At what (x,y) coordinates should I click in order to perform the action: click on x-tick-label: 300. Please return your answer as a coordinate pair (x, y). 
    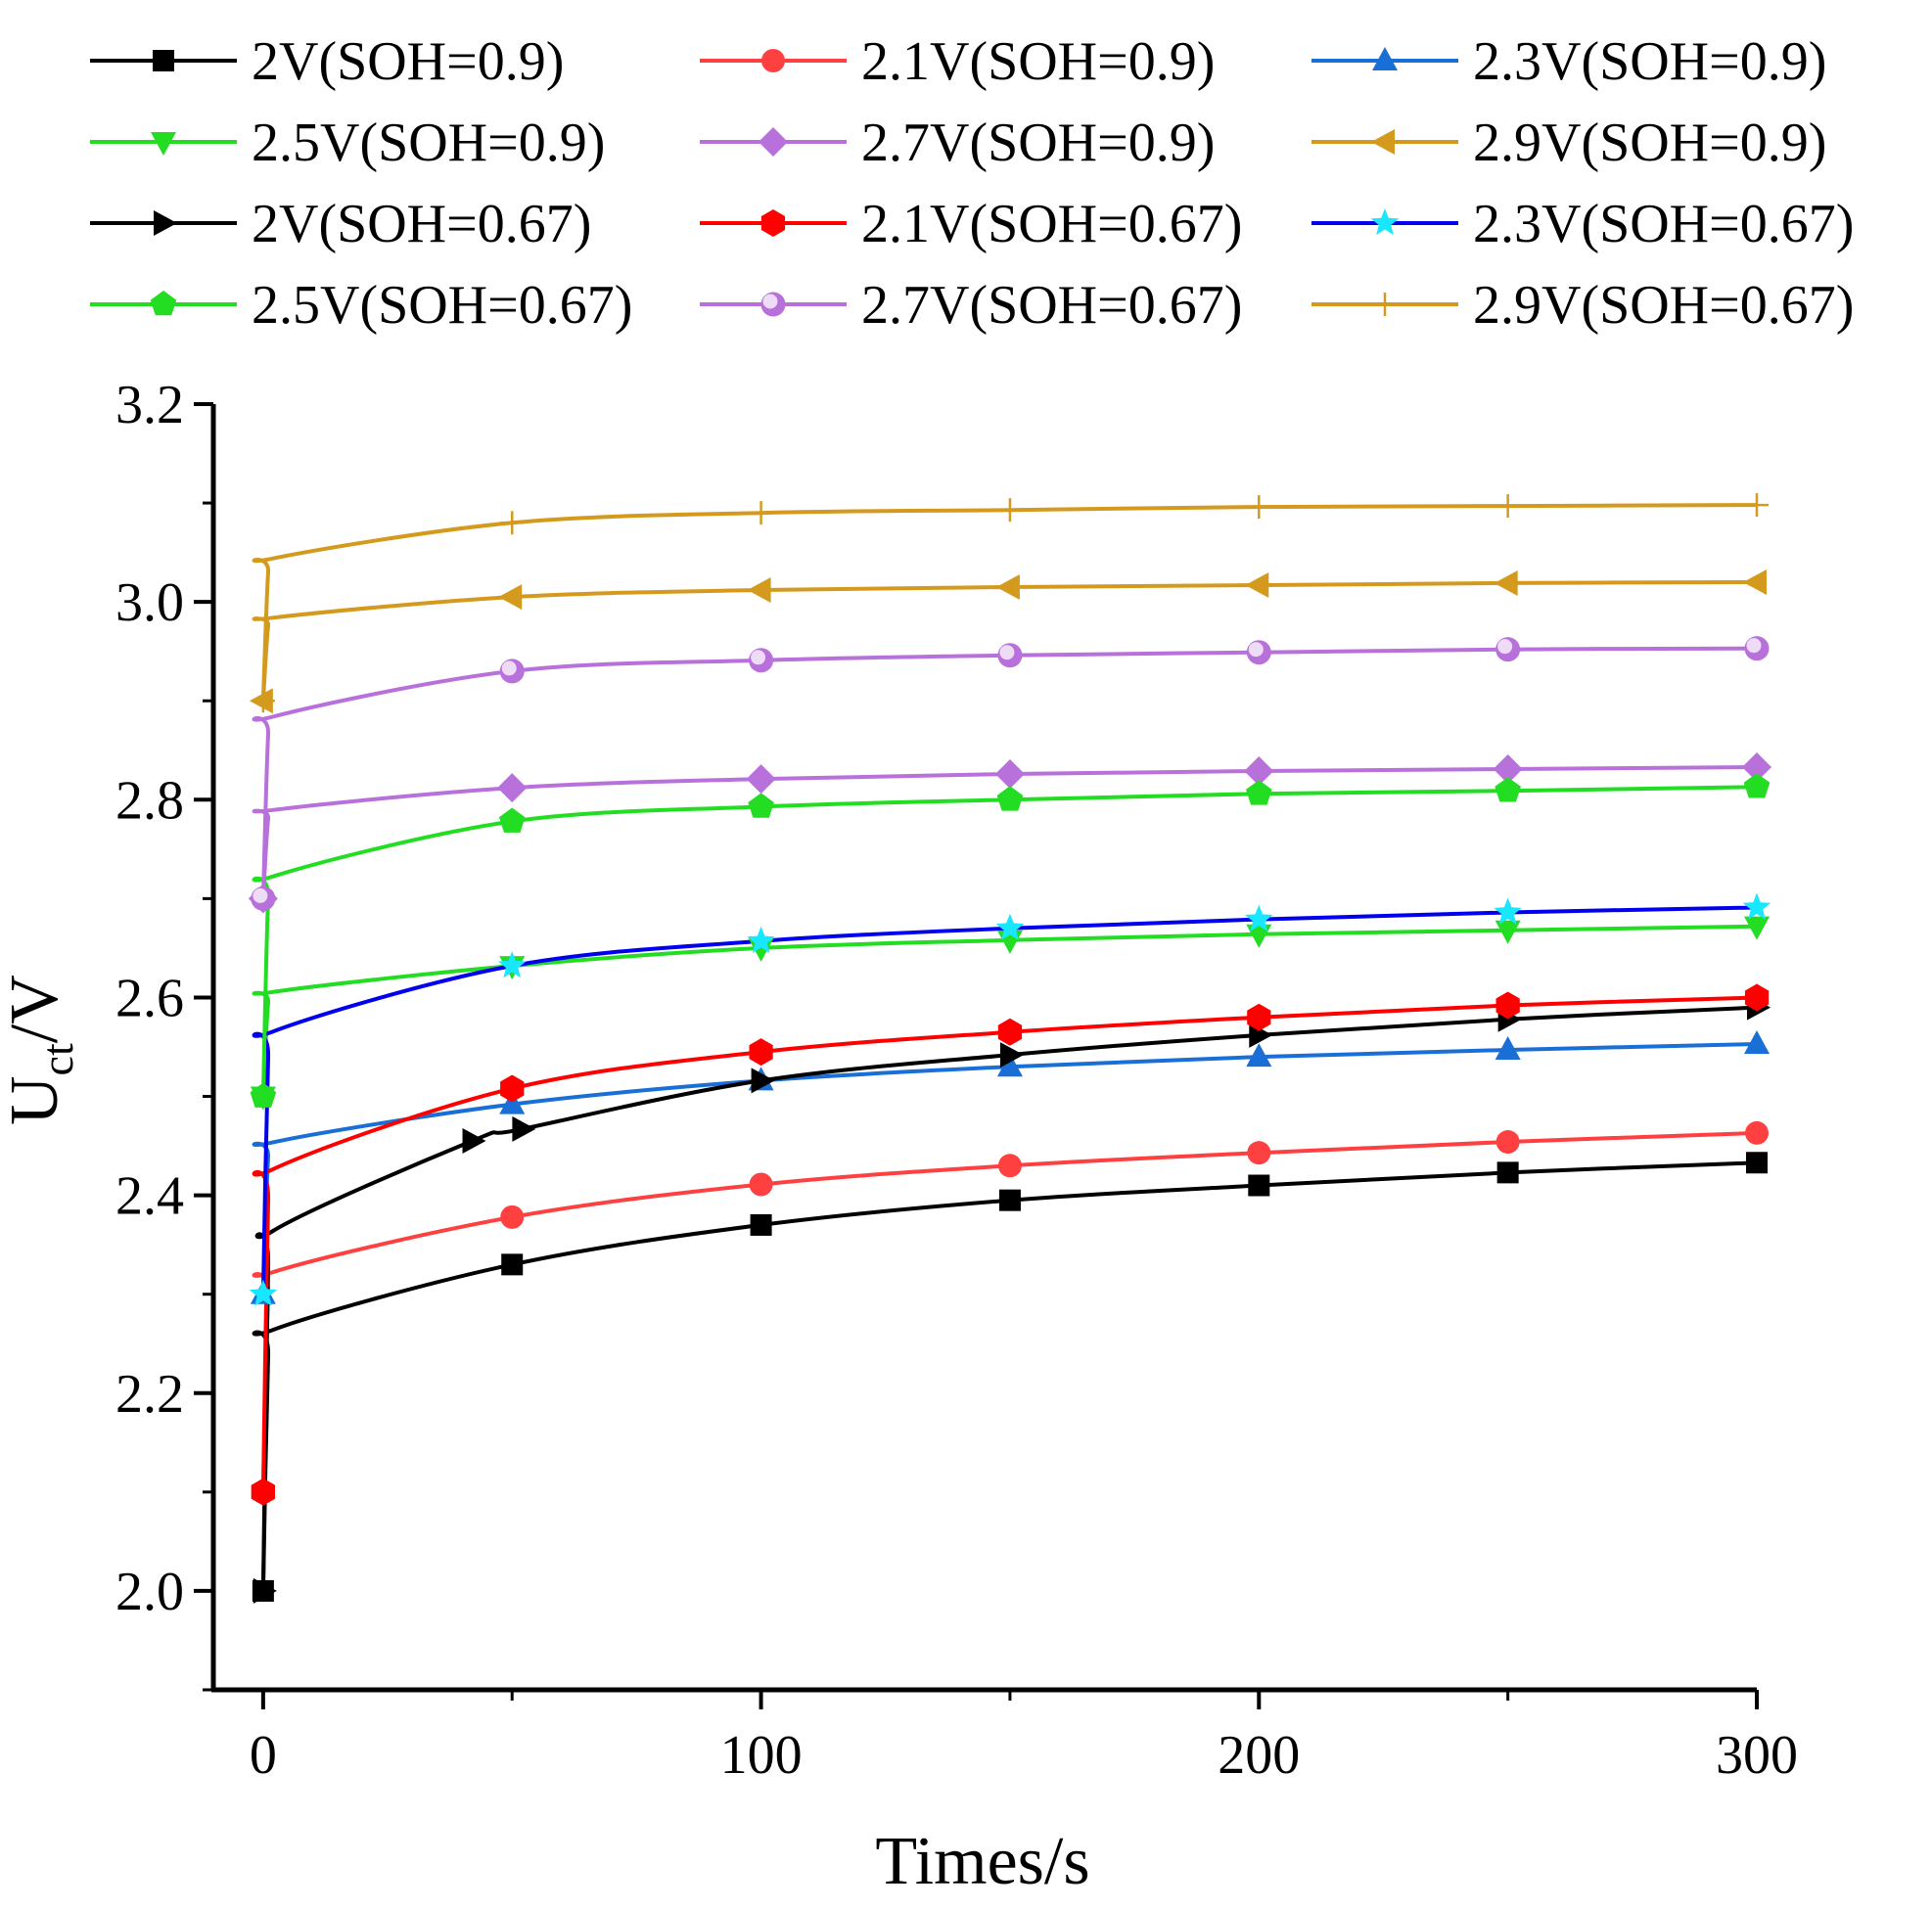
    Looking at the image, I should click on (1757, 1755).